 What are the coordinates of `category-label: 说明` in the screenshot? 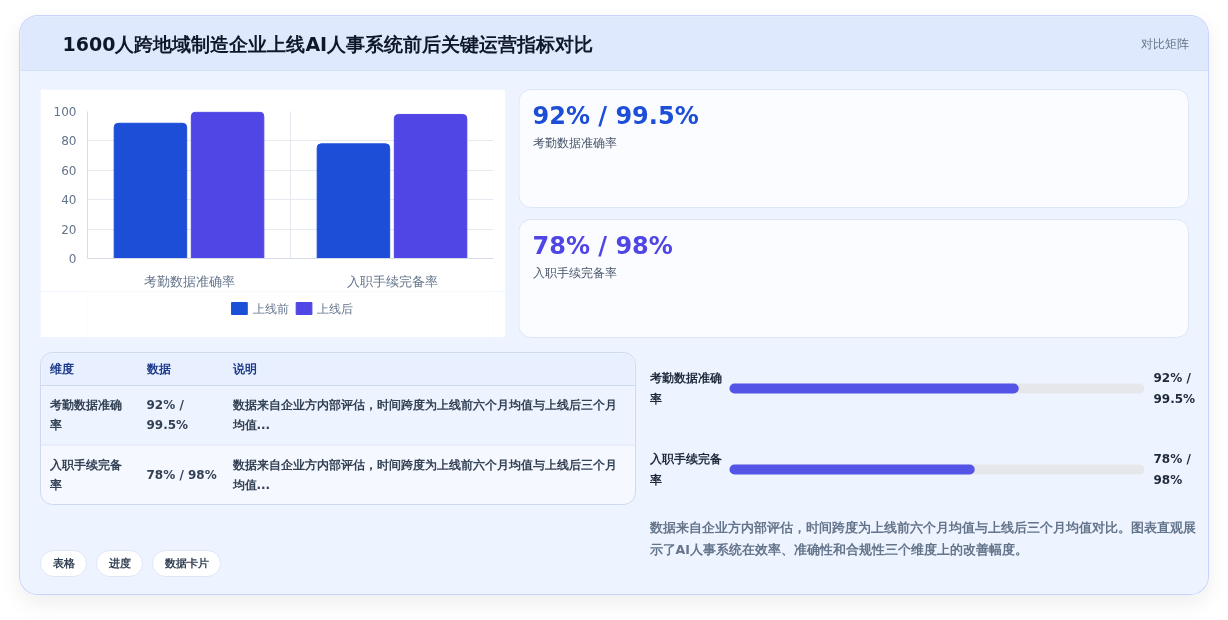 It's located at (244, 369).